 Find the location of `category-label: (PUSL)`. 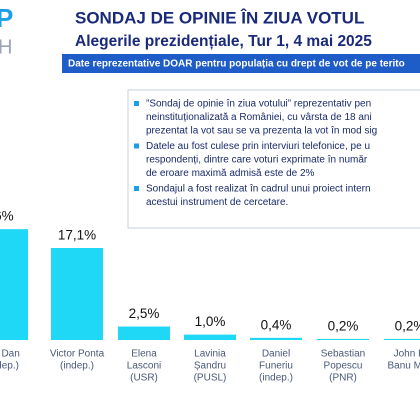

category-label: (PUSL) is located at coordinates (210, 378).